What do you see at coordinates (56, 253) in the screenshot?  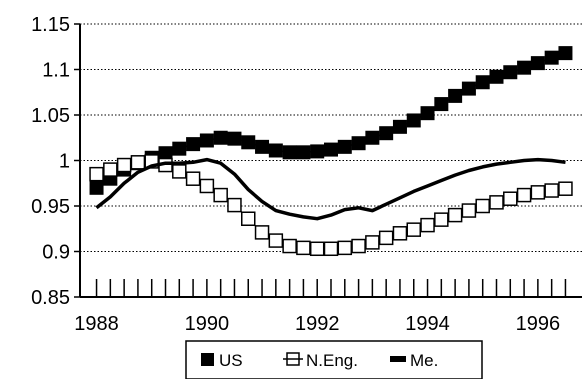 I see `y-tick-label: 0.9` at bounding box center [56, 253].